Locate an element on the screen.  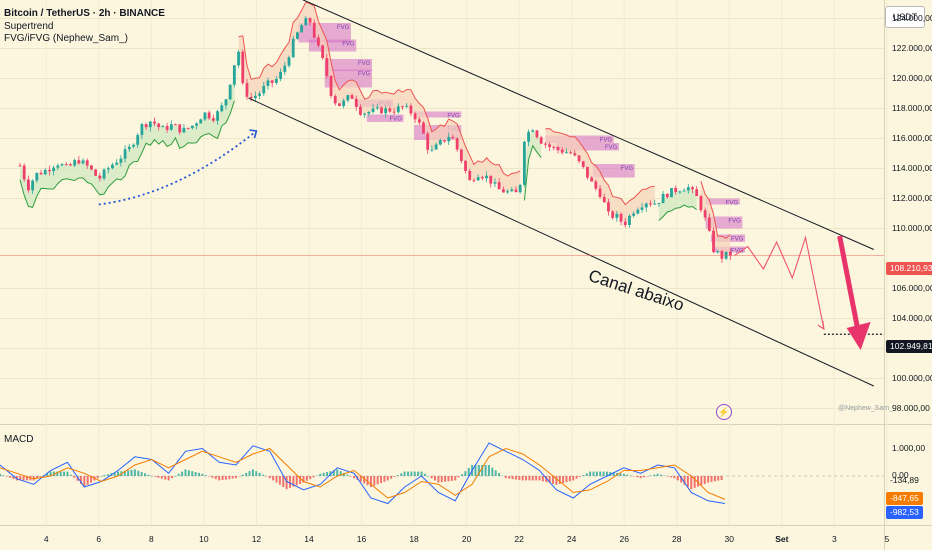
price-tick-label: 120.000,00 is located at coordinates (912, 77).